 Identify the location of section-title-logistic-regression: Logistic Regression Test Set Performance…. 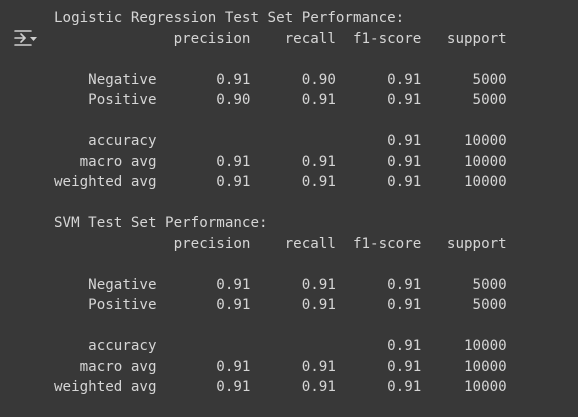
(229, 18).